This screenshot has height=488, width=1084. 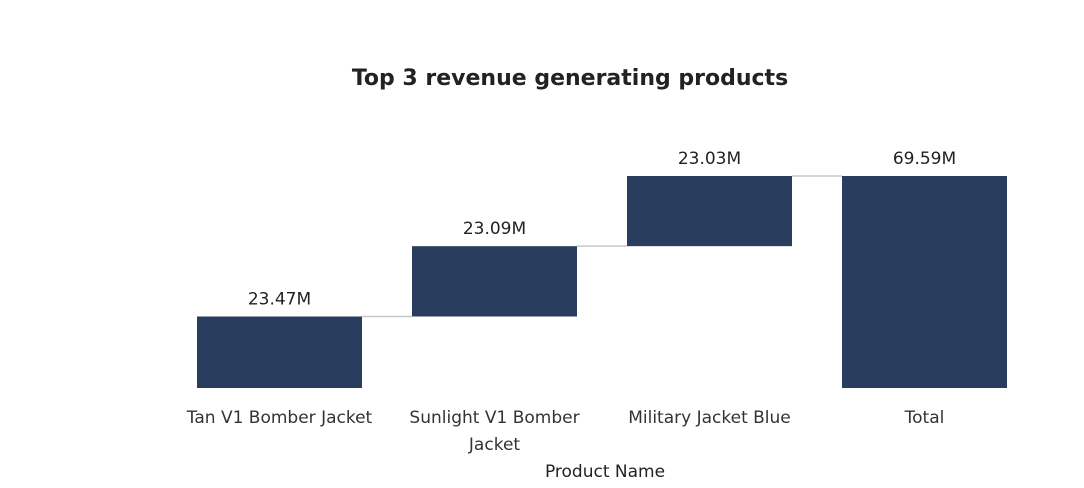 I want to click on x-axis-title: Product Name, so click(x=605, y=472).